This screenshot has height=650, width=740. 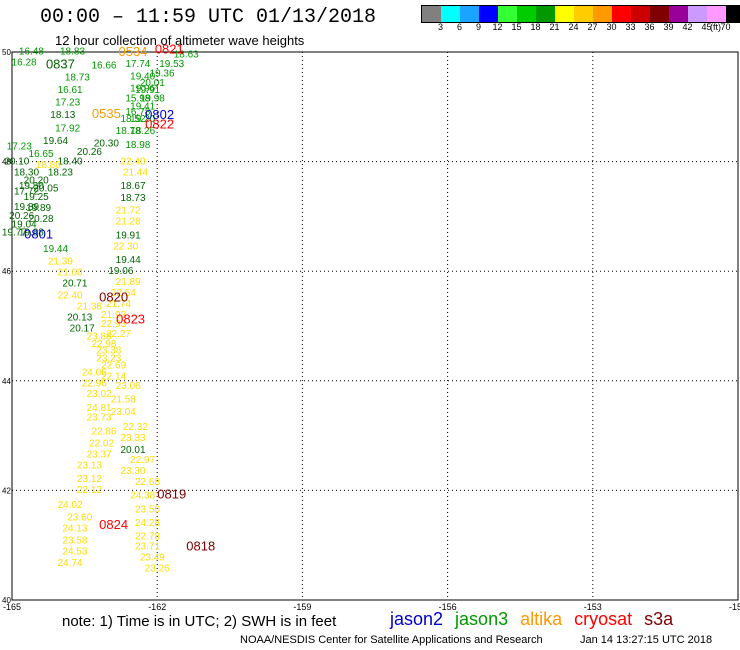 What do you see at coordinates (123, 293) in the screenshot?
I see `wave-height-label: 22.54` at bounding box center [123, 293].